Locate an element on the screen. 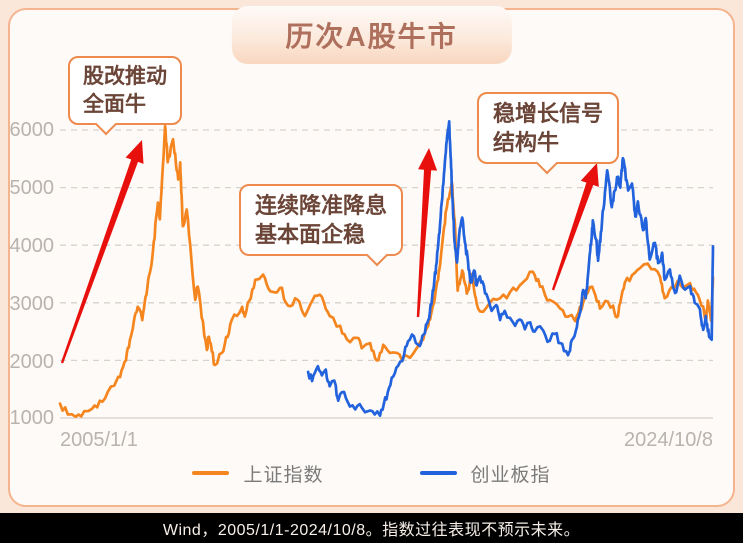  callout-text: 股改推动 is located at coordinates (125, 76).